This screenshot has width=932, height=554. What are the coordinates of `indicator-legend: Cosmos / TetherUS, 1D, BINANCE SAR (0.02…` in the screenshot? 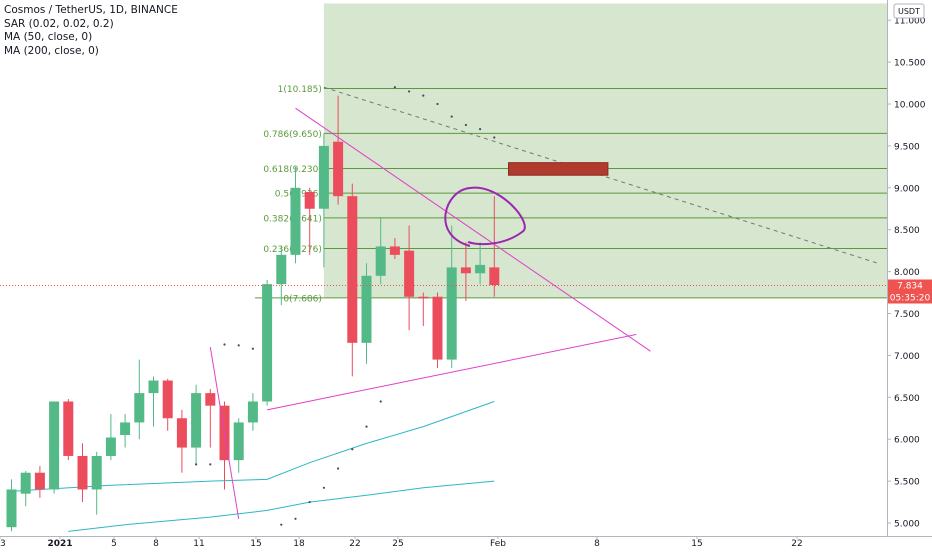 It's located at (91, 31).